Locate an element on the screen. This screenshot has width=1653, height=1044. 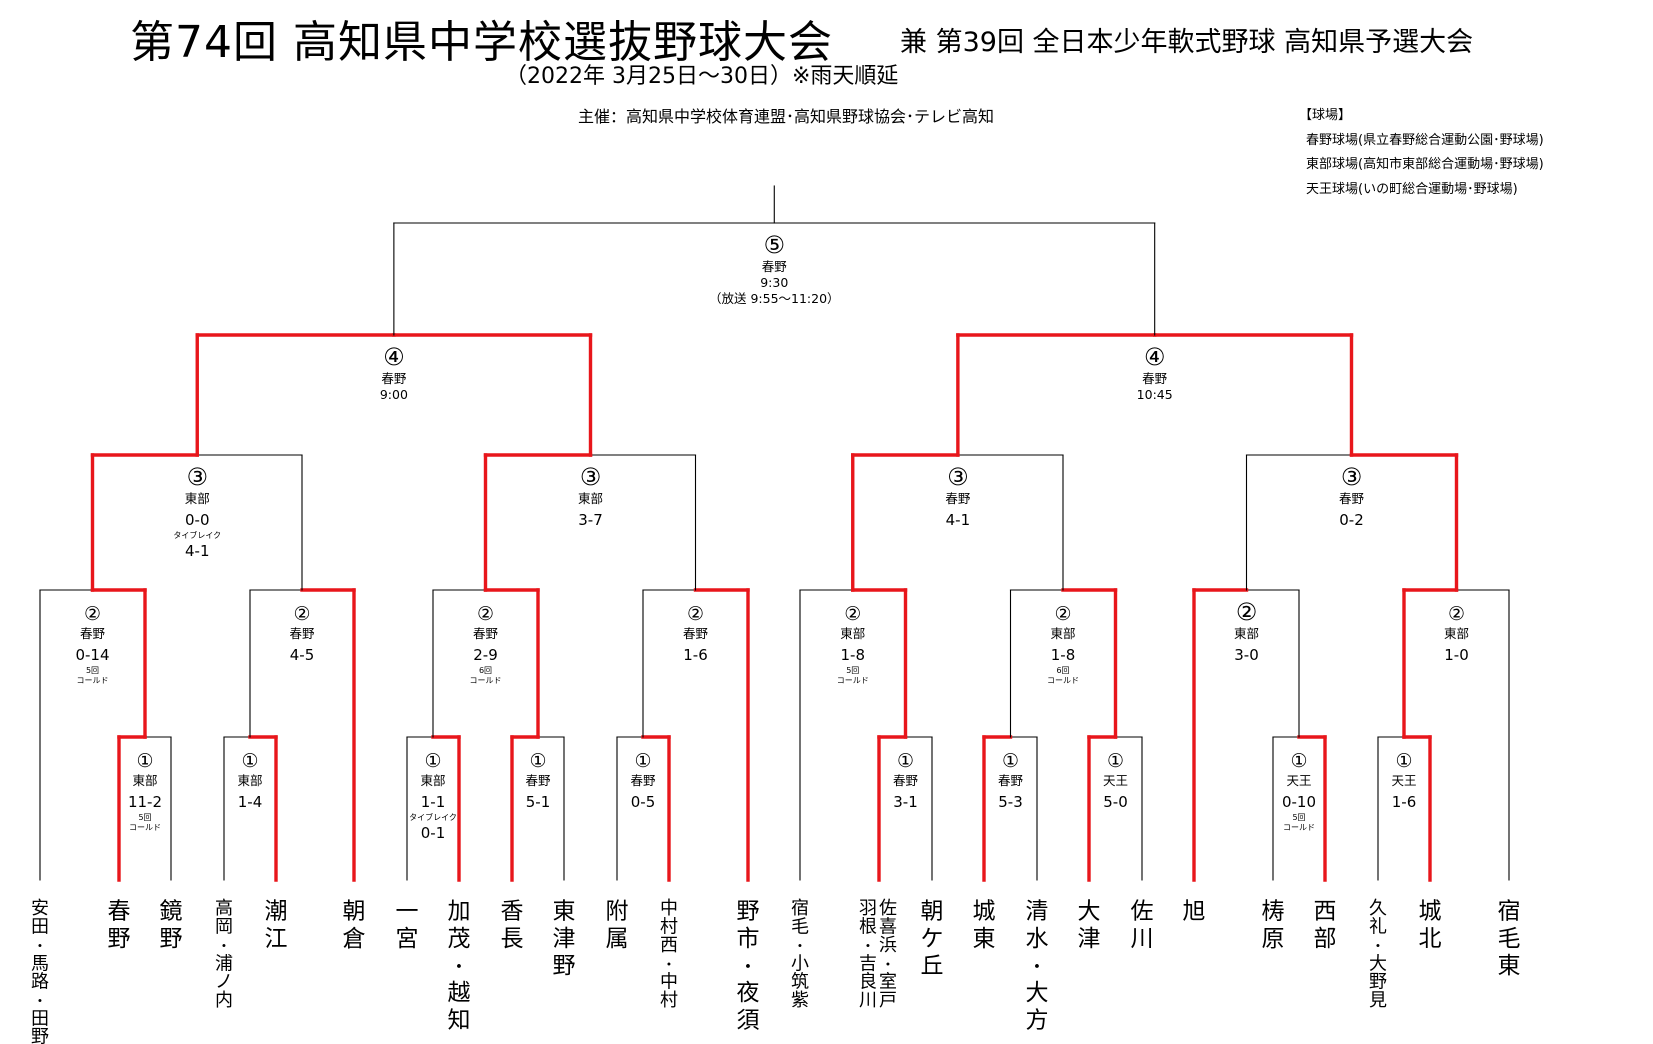
r1m7-round-label: ① is located at coordinates (1010, 761).